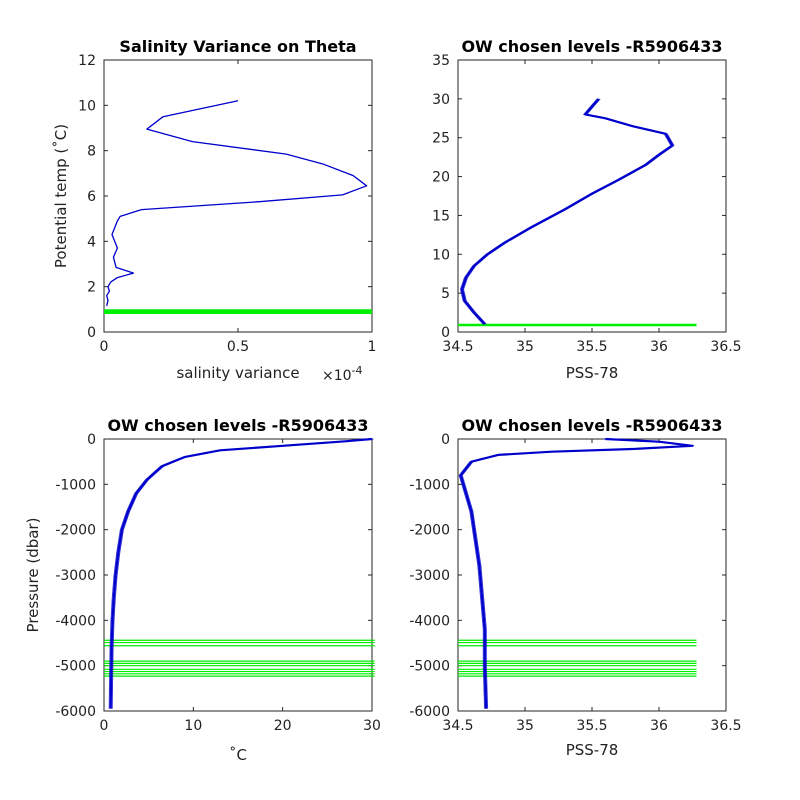 The image size is (800, 800). Describe the element at coordinates (441, 216) in the screenshot. I see `y-tick-label: 15` at that location.